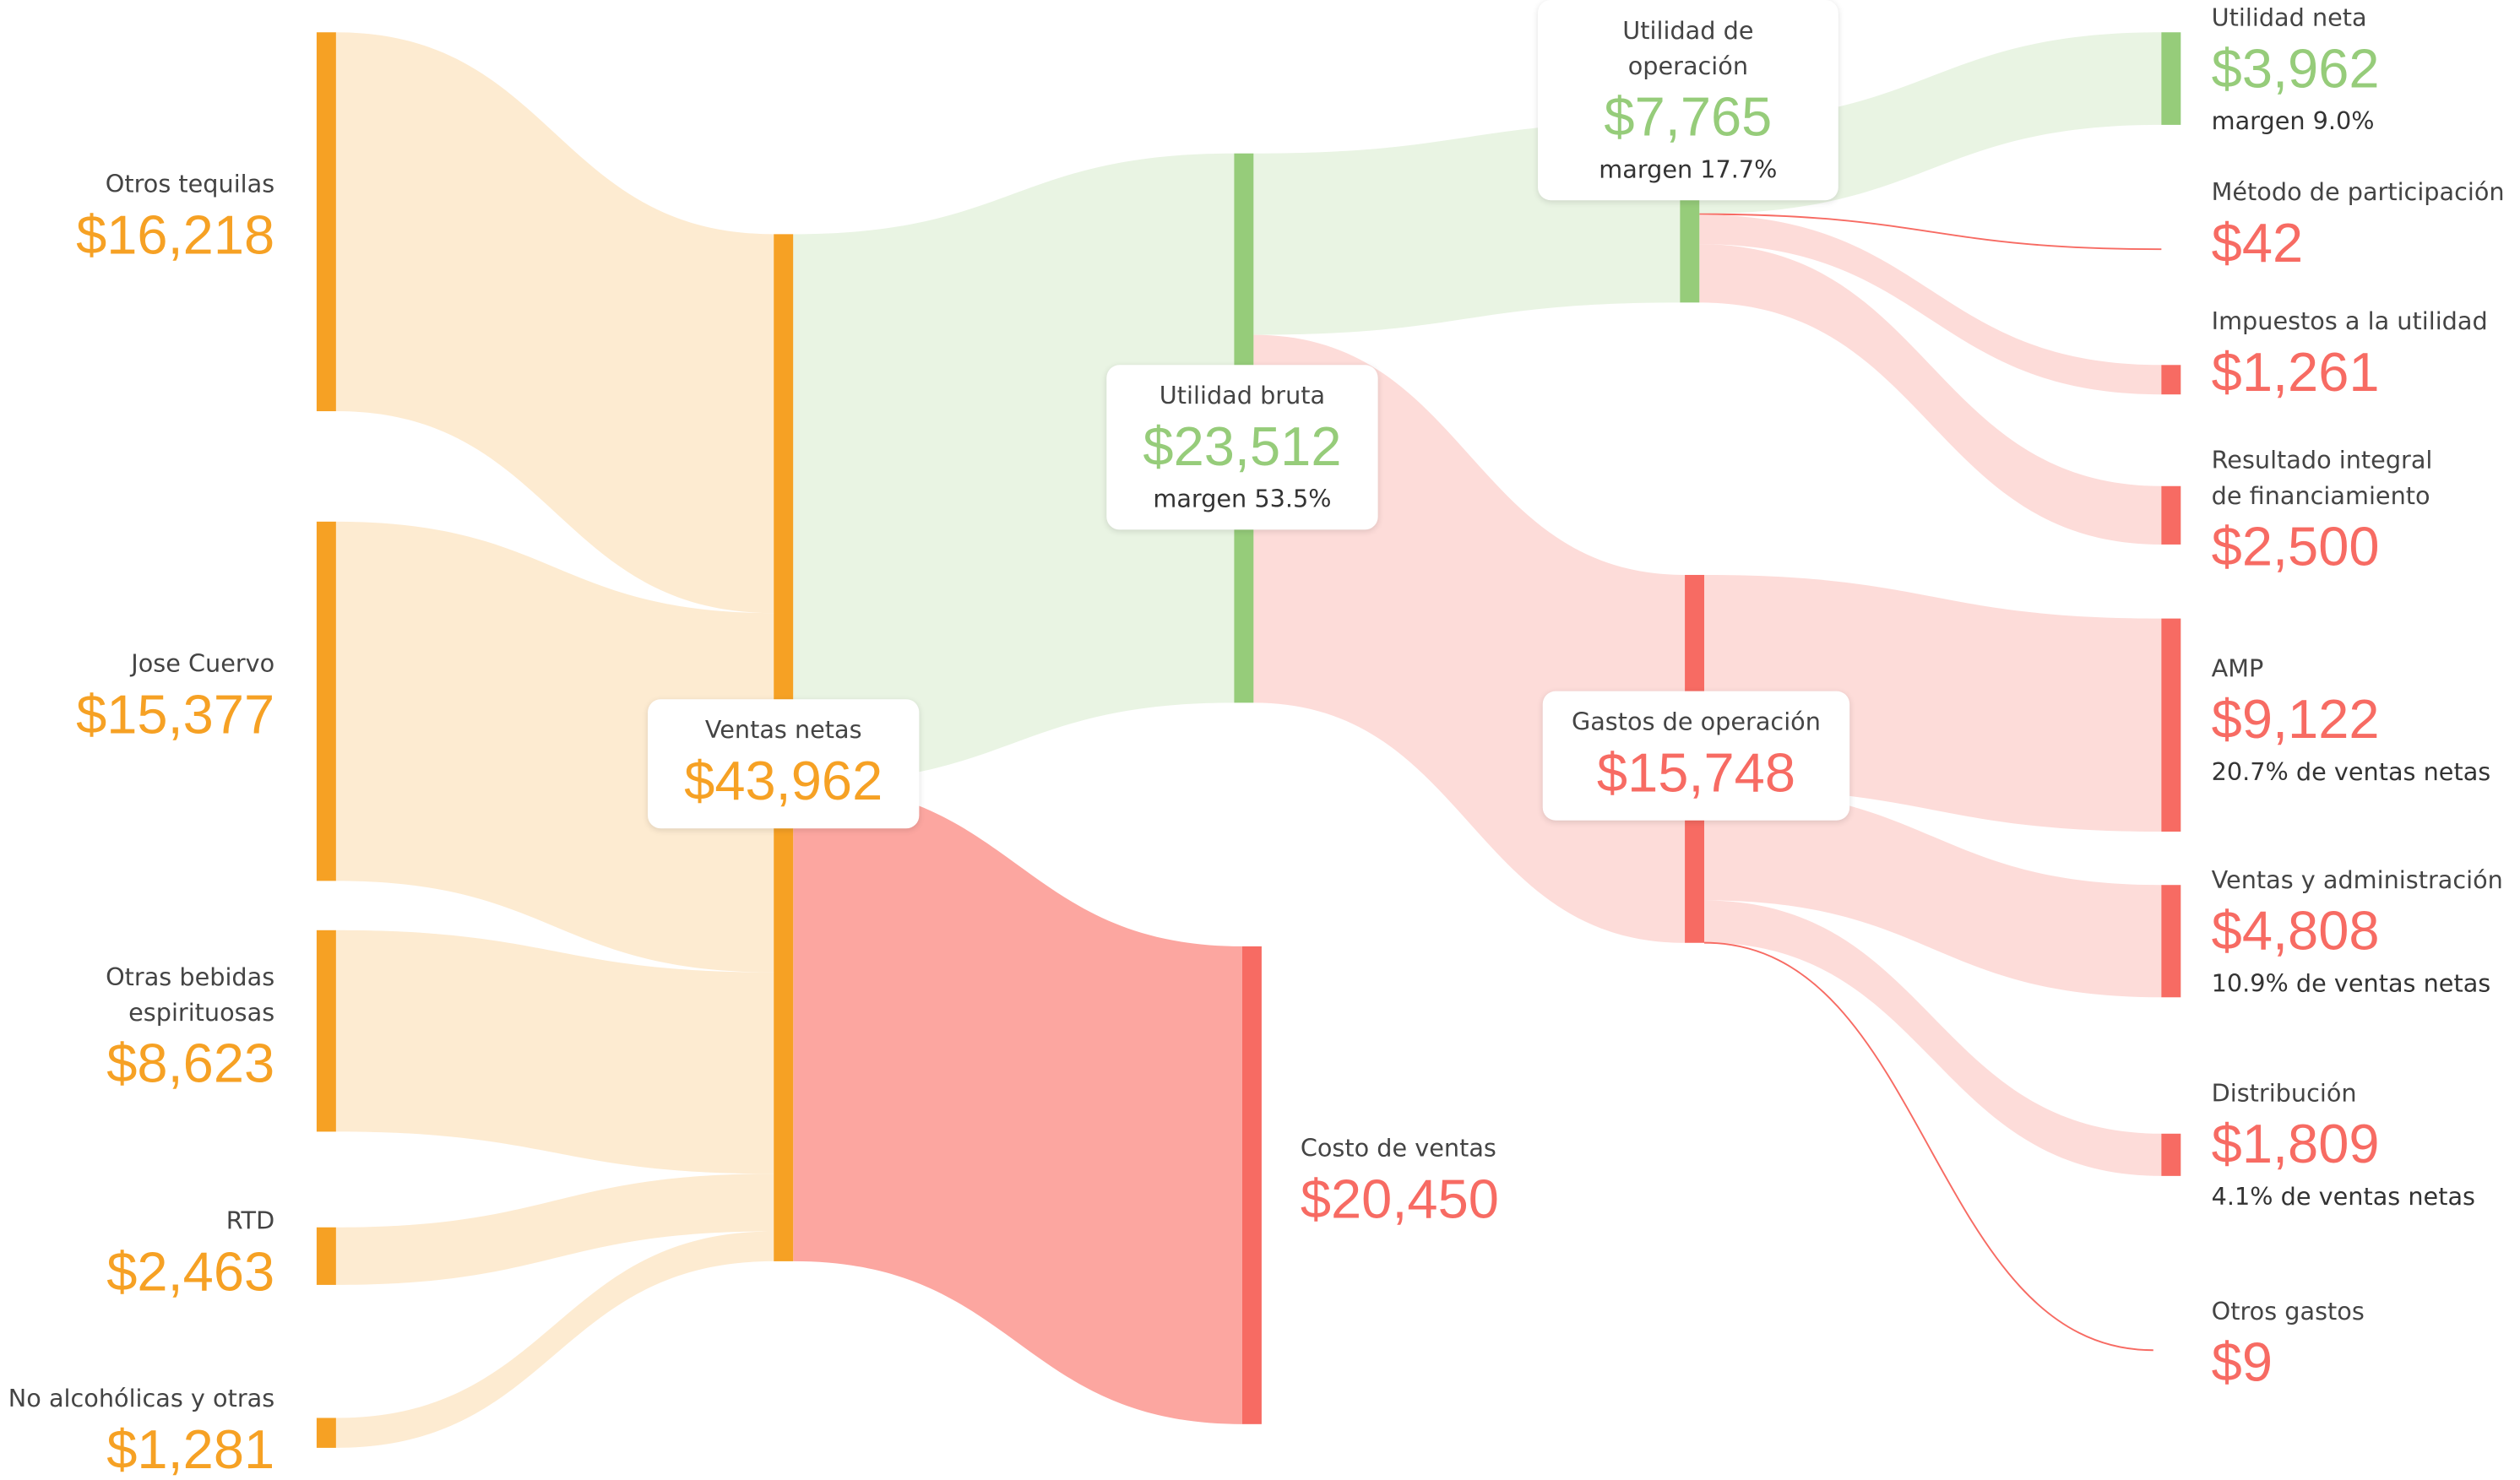 The image size is (2520, 1480). What do you see at coordinates (2349, 321) in the screenshot?
I see `node-name: Impuestos a la utilidad` at bounding box center [2349, 321].